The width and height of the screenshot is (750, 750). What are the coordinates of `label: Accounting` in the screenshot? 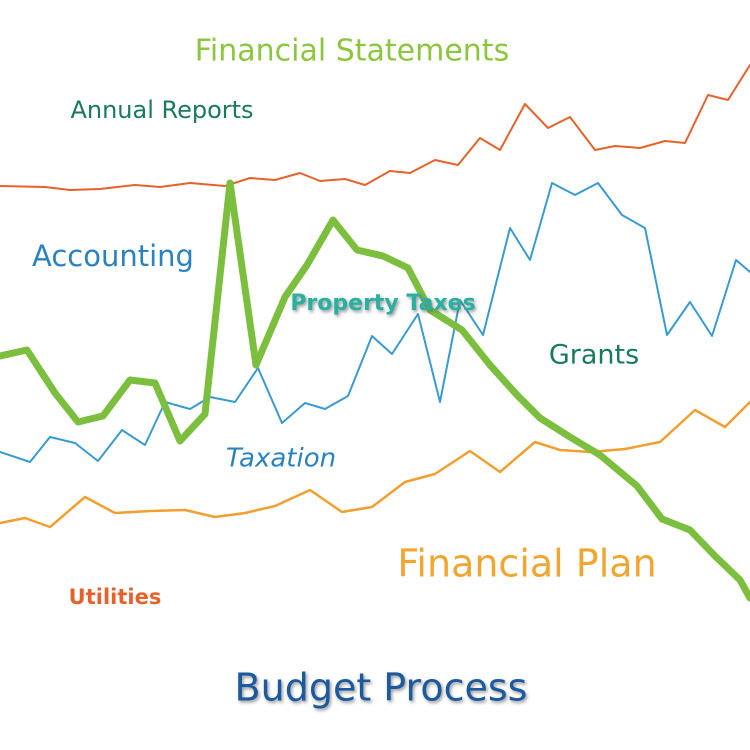 It's located at (113, 256).